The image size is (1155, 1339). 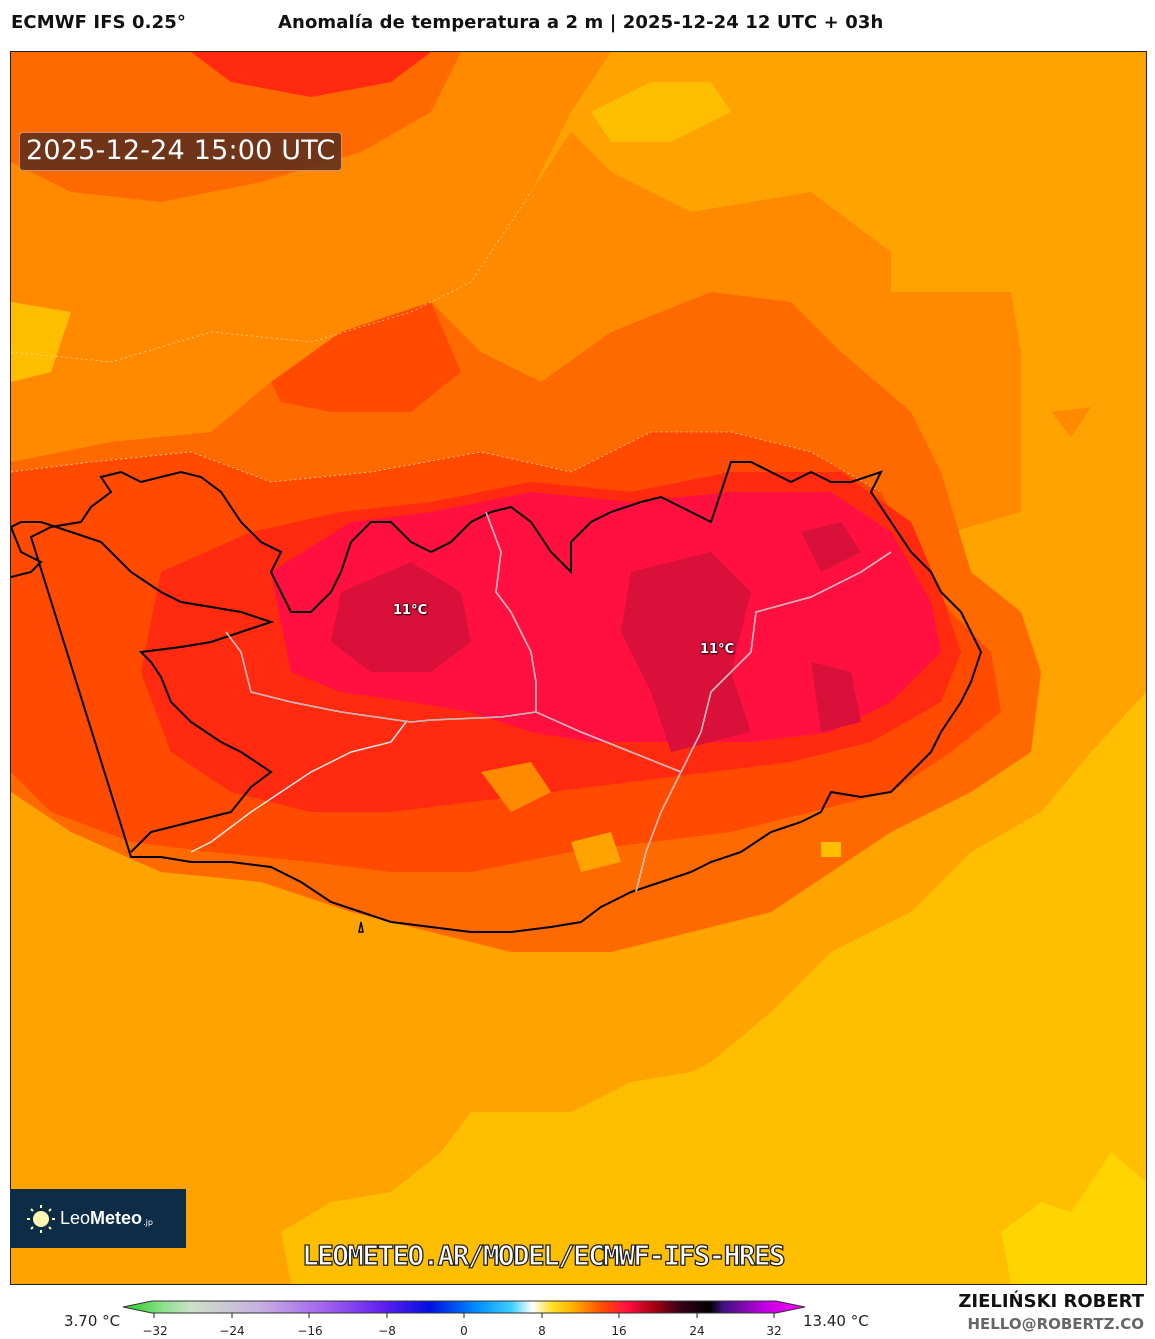 What do you see at coordinates (619, 1331) in the screenshot?
I see `colorbar-tick: 16` at bounding box center [619, 1331].